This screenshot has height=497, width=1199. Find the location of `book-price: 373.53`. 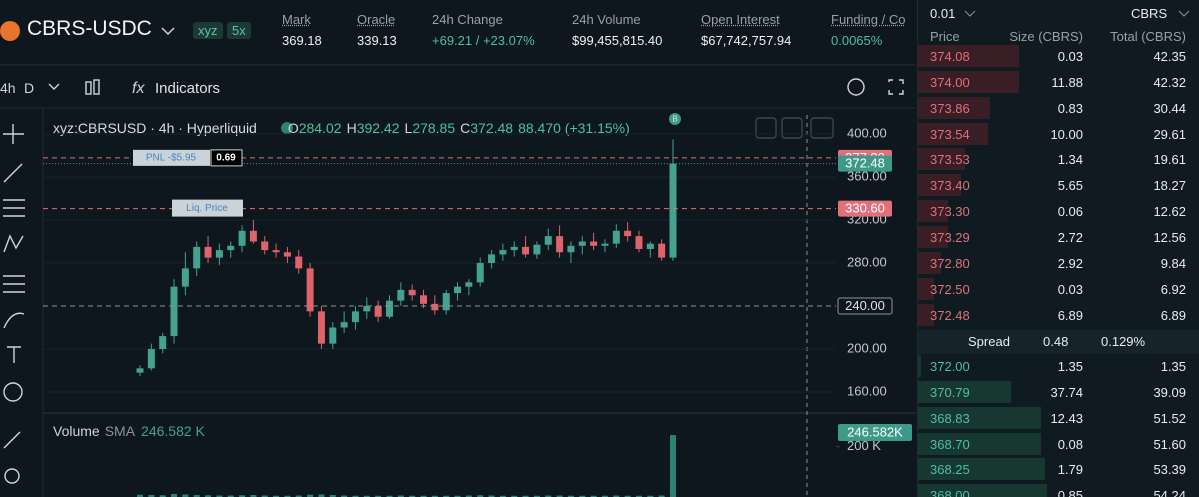

book-price: 373.53 is located at coordinates (950, 159).